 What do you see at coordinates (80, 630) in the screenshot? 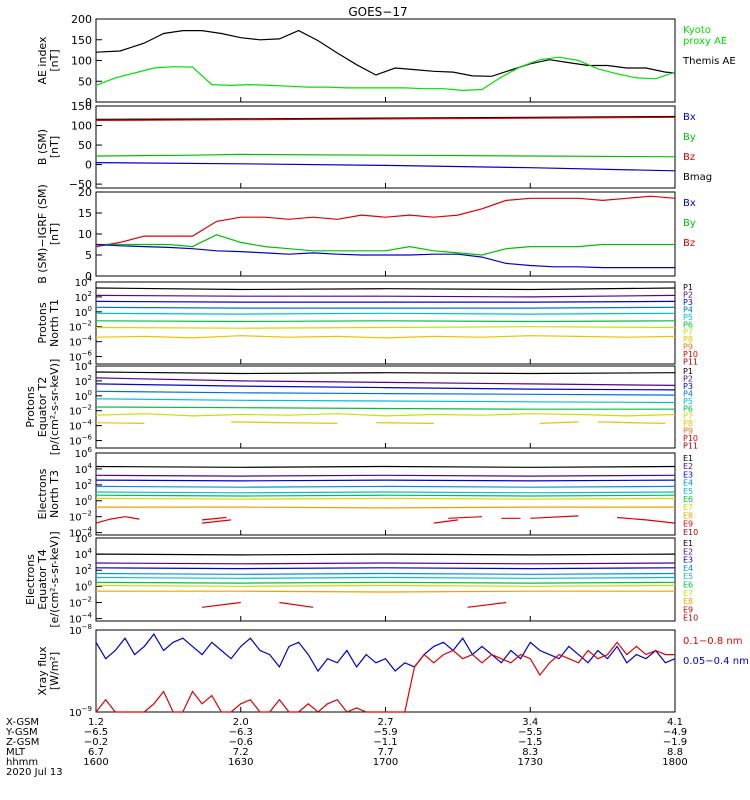
I see `y-tick-label: 10−8` at bounding box center [80, 630].